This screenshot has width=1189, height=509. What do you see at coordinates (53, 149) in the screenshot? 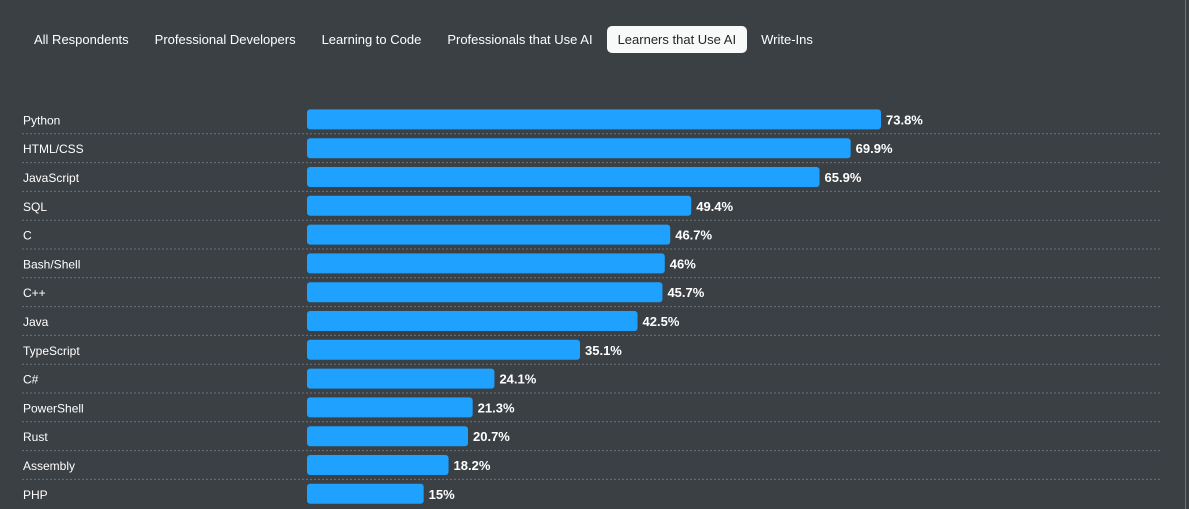
I see `category-label: HTML/CSS` at bounding box center [53, 149].